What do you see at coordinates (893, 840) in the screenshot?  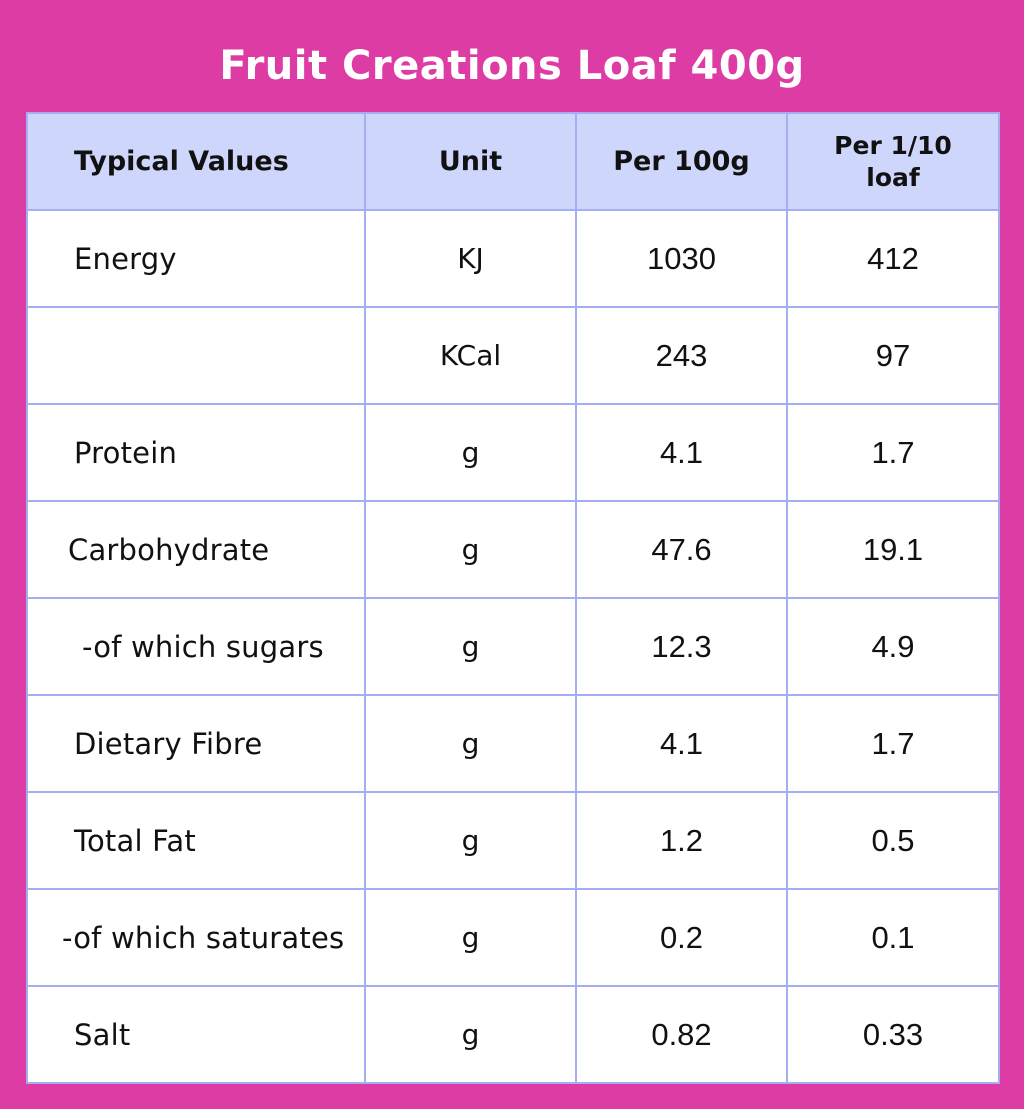 I see `row-per-serving: 0.5` at bounding box center [893, 840].